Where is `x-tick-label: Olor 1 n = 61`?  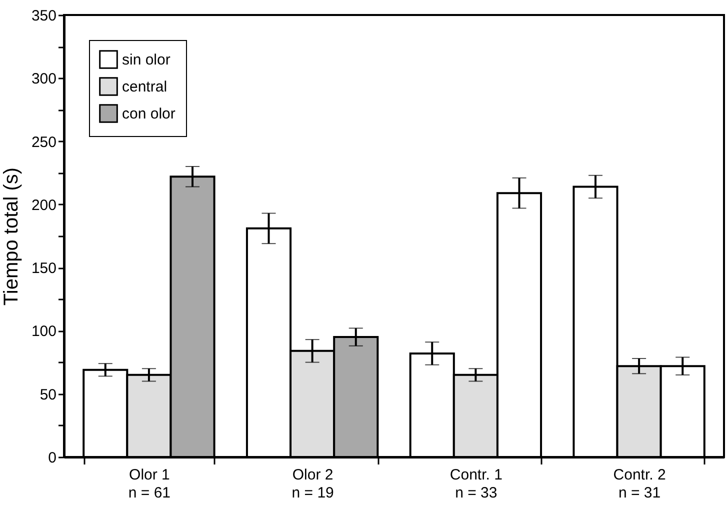
x-tick-label: Olor 1 n = 61 is located at coordinates (149, 484).